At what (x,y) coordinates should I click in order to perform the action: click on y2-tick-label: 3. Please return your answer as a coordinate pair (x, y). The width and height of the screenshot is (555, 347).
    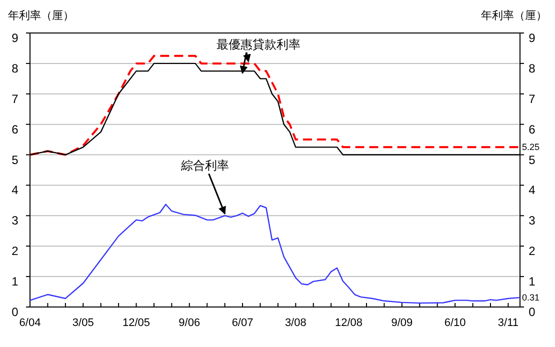
    Looking at the image, I should click on (532, 221).